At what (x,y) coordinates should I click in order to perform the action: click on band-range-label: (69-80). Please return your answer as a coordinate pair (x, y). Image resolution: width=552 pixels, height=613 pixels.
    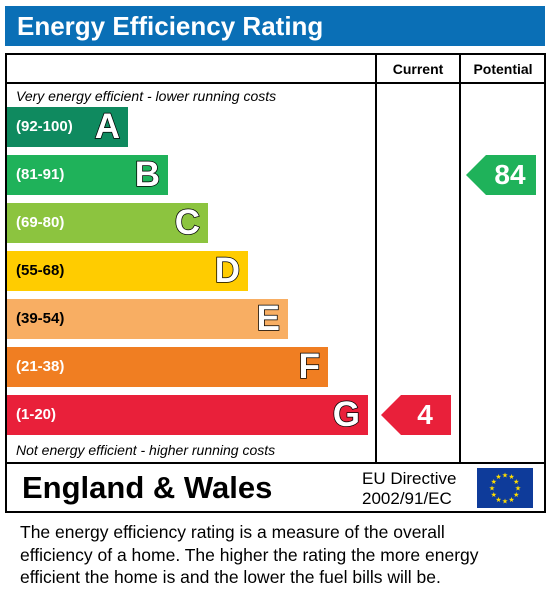
    Looking at the image, I should click on (40, 222).